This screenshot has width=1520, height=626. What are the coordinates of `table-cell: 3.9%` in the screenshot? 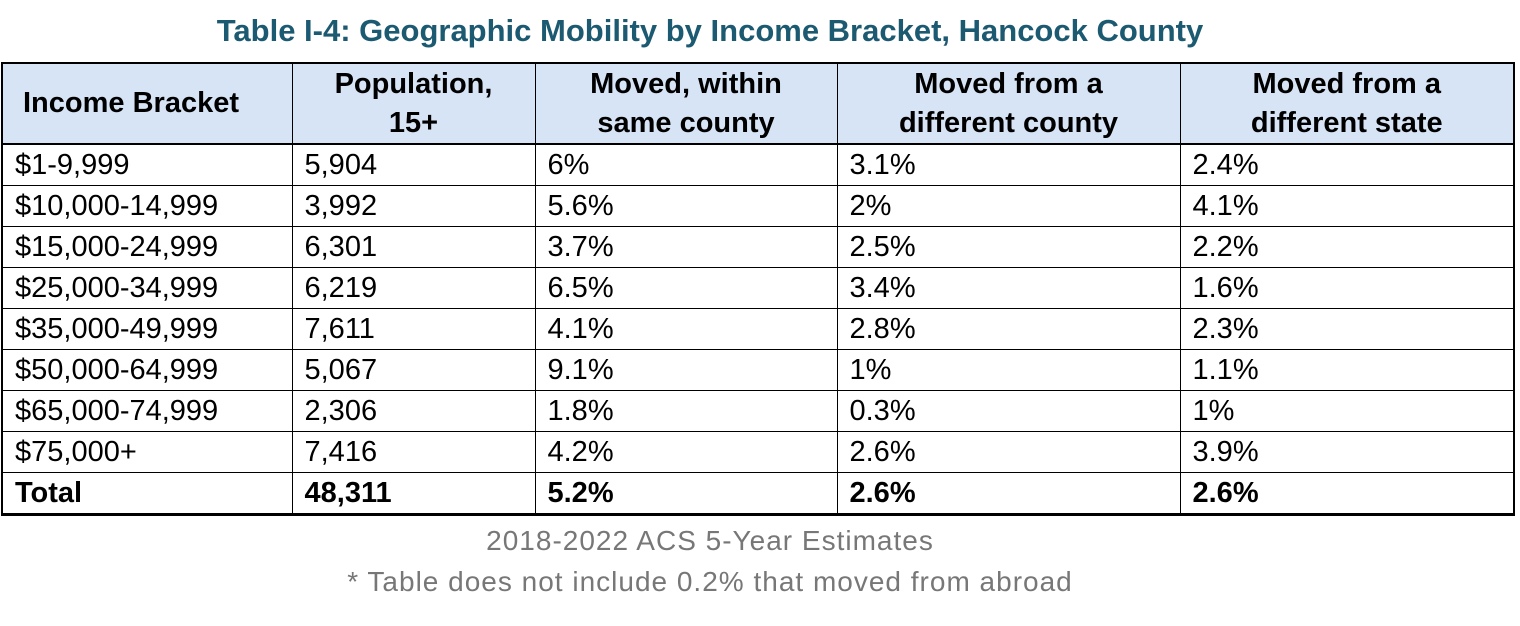 It's located at (1347, 452).